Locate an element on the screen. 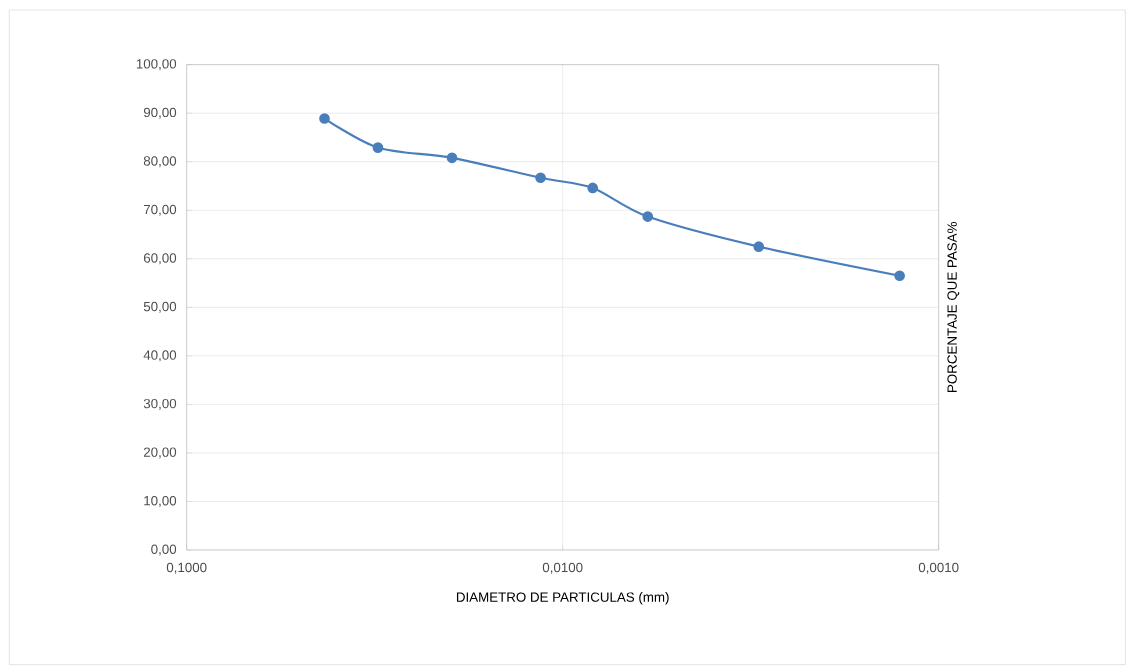 This screenshot has width=1127, height=666. x-tick-label: 0,0100 is located at coordinates (562, 568).